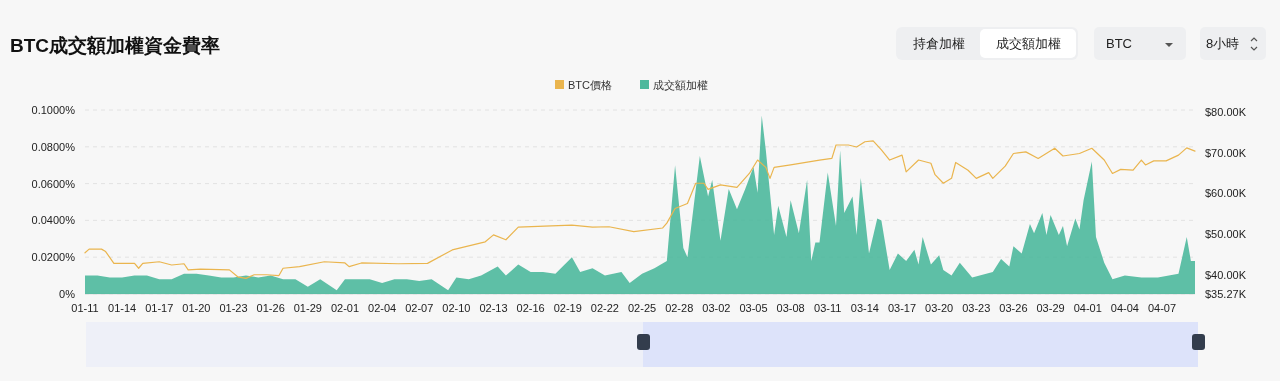 This screenshot has height=381, width=1280. Describe the element at coordinates (122, 308) in the screenshot. I see `x-tick-label: 01-14` at that location.